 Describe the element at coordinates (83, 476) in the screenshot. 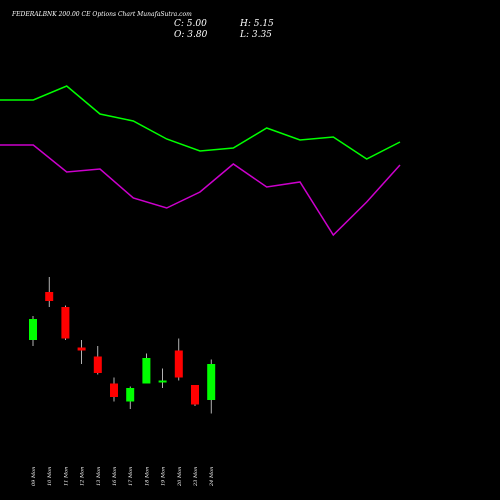

I see `x-tick-label: 12 Mon` at that location.